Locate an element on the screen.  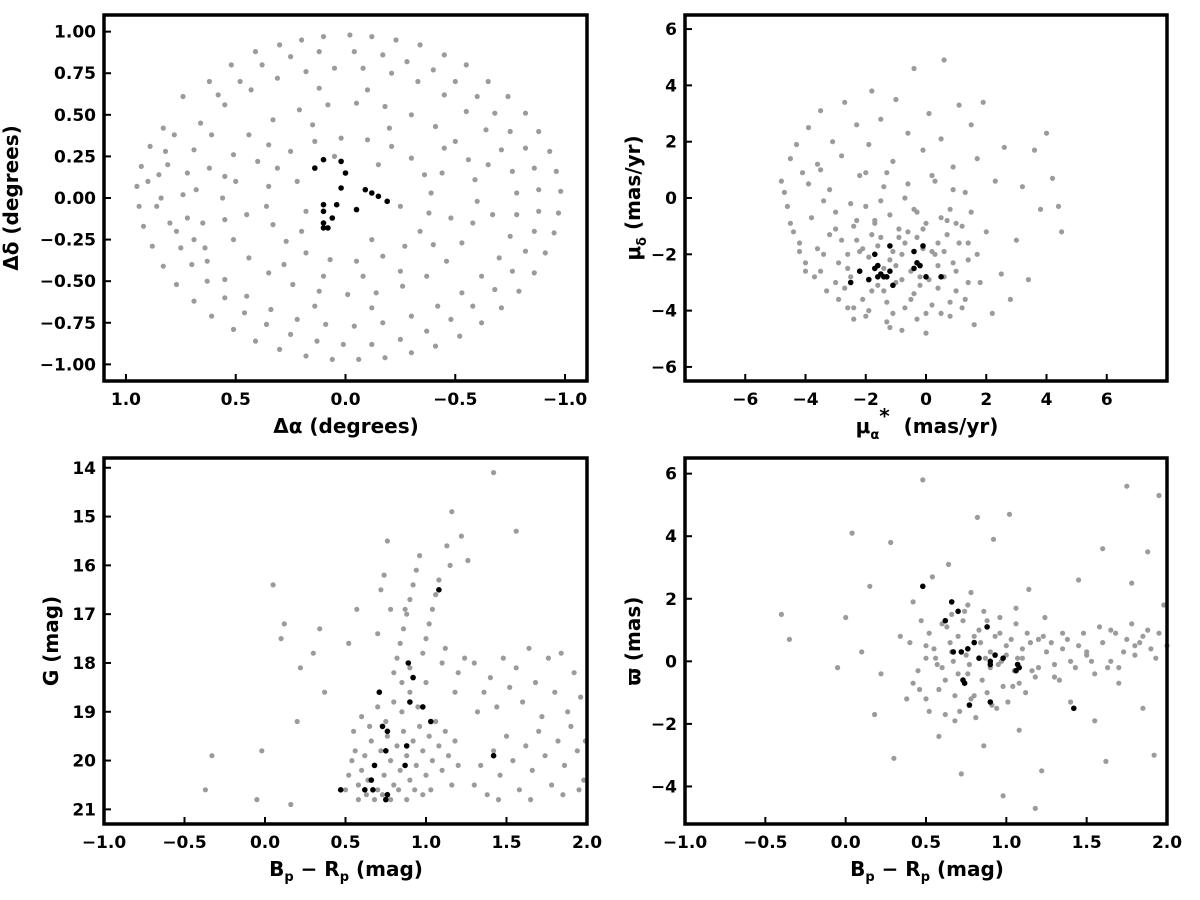
parallax-y-tick-label: 4 is located at coordinates (671, 537).